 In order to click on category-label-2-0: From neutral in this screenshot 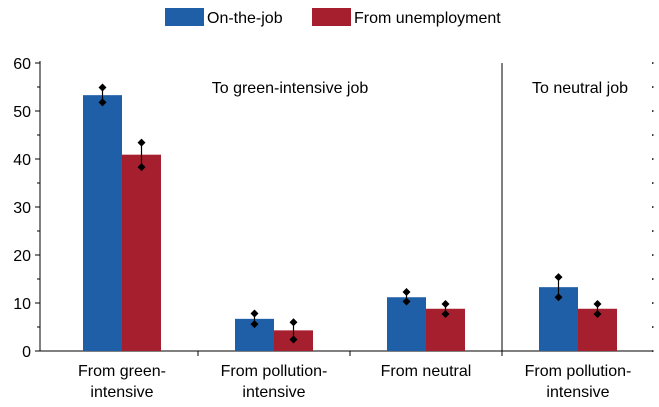, I will do `click(426, 371)`.